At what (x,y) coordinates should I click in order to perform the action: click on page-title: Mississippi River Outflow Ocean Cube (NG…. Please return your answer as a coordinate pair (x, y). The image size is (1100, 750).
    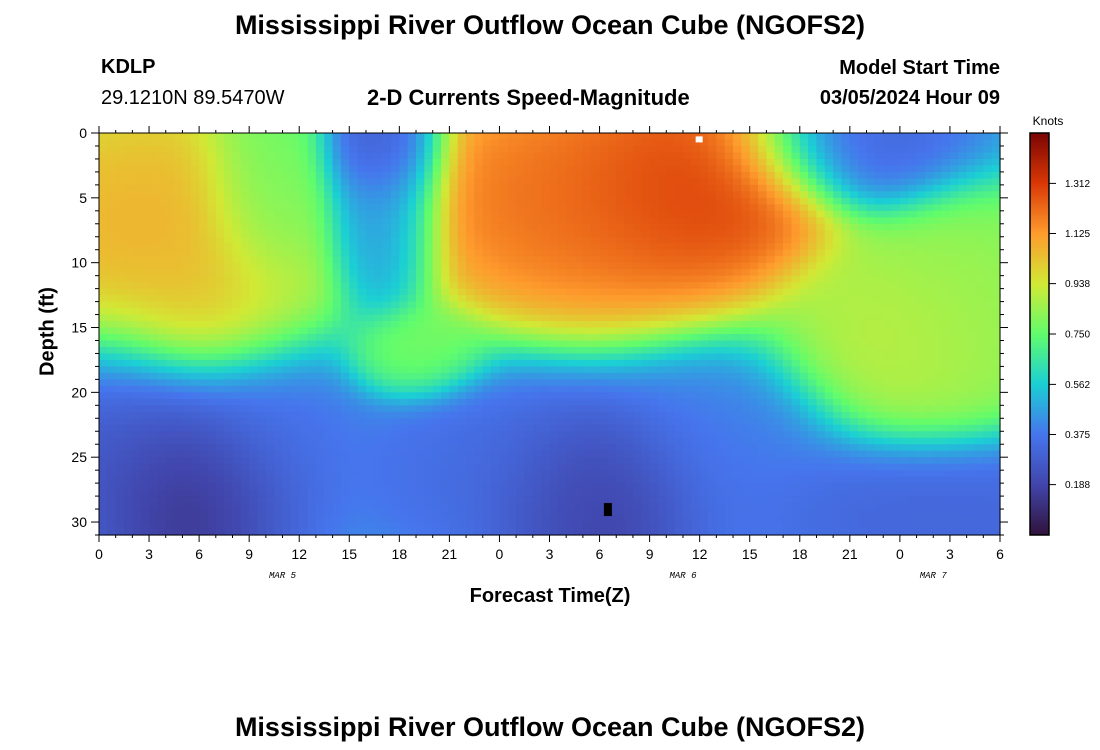
    Looking at the image, I should click on (550, 25).